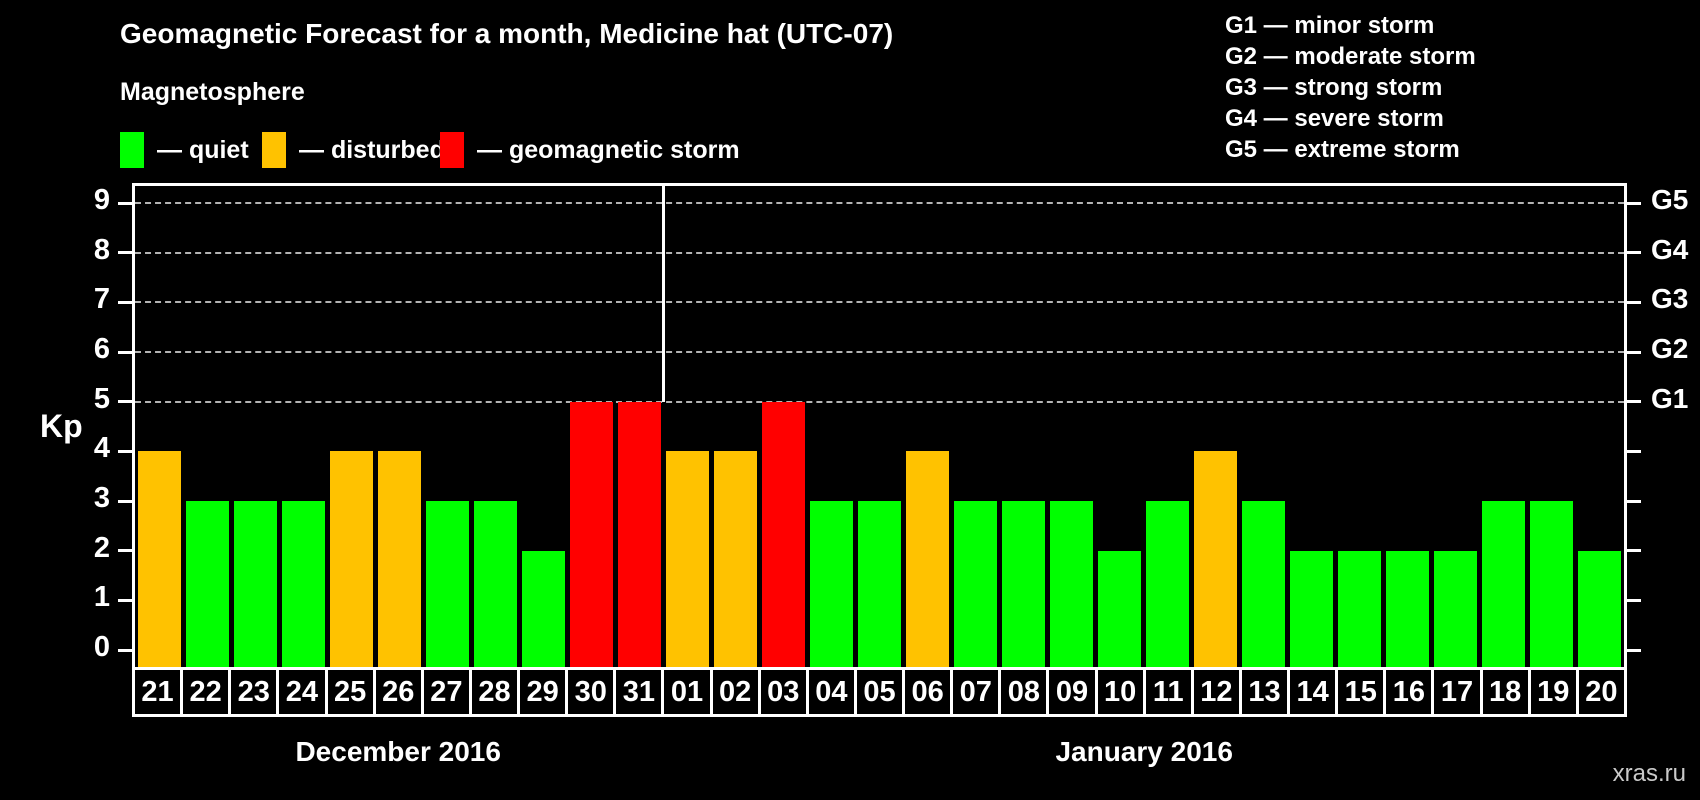  What do you see at coordinates (203, 149) in the screenshot?
I see `legend-label-quiet: — quiet` at bounding box center [203, 149].